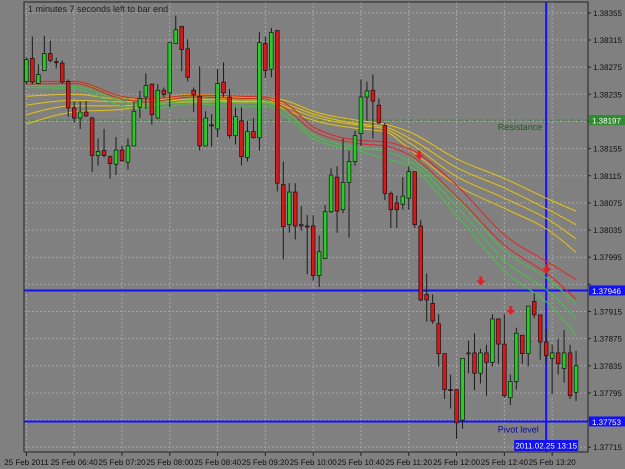  Describe the element at coordinates (607, 67) in the screenshot. I see `y-tick-label: 1.38275` at that location.